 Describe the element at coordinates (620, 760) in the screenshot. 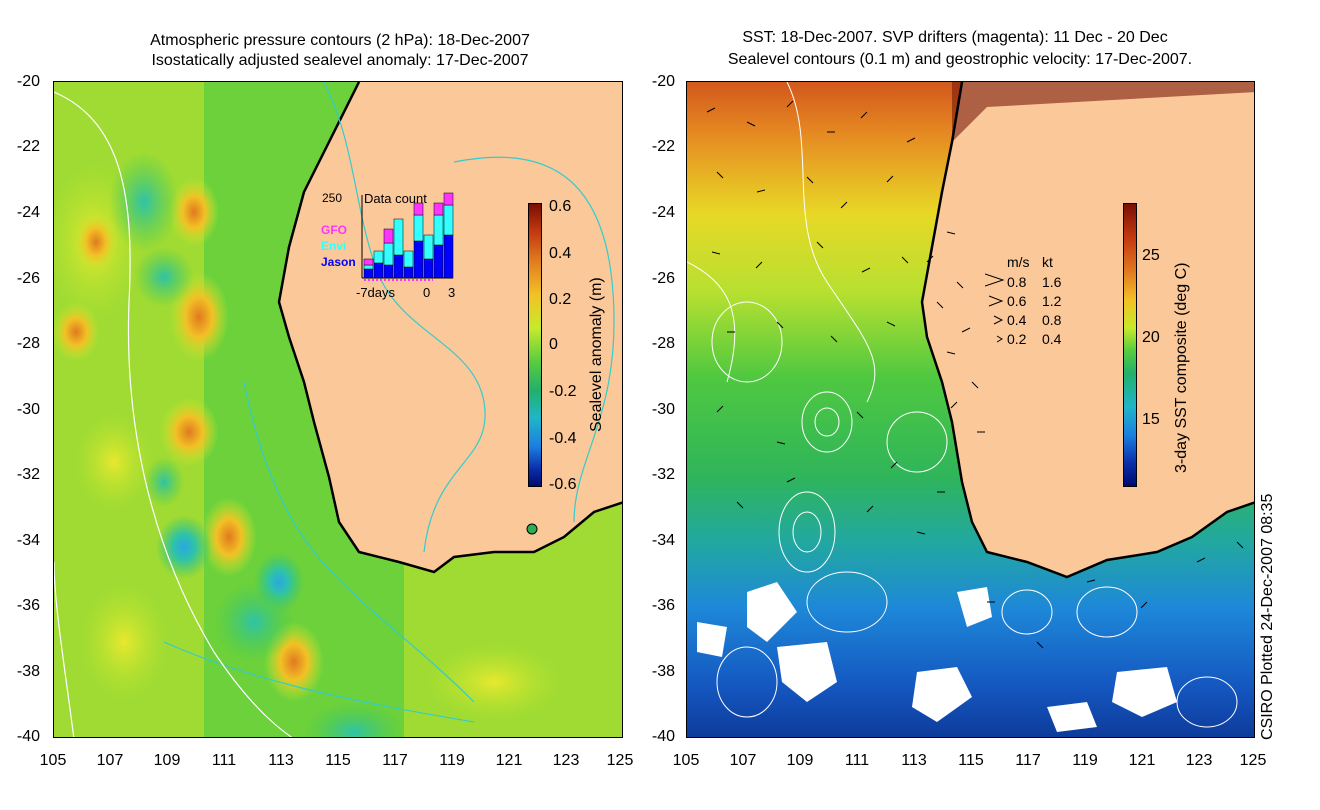

I see `left-x-tick: 125` at that location.